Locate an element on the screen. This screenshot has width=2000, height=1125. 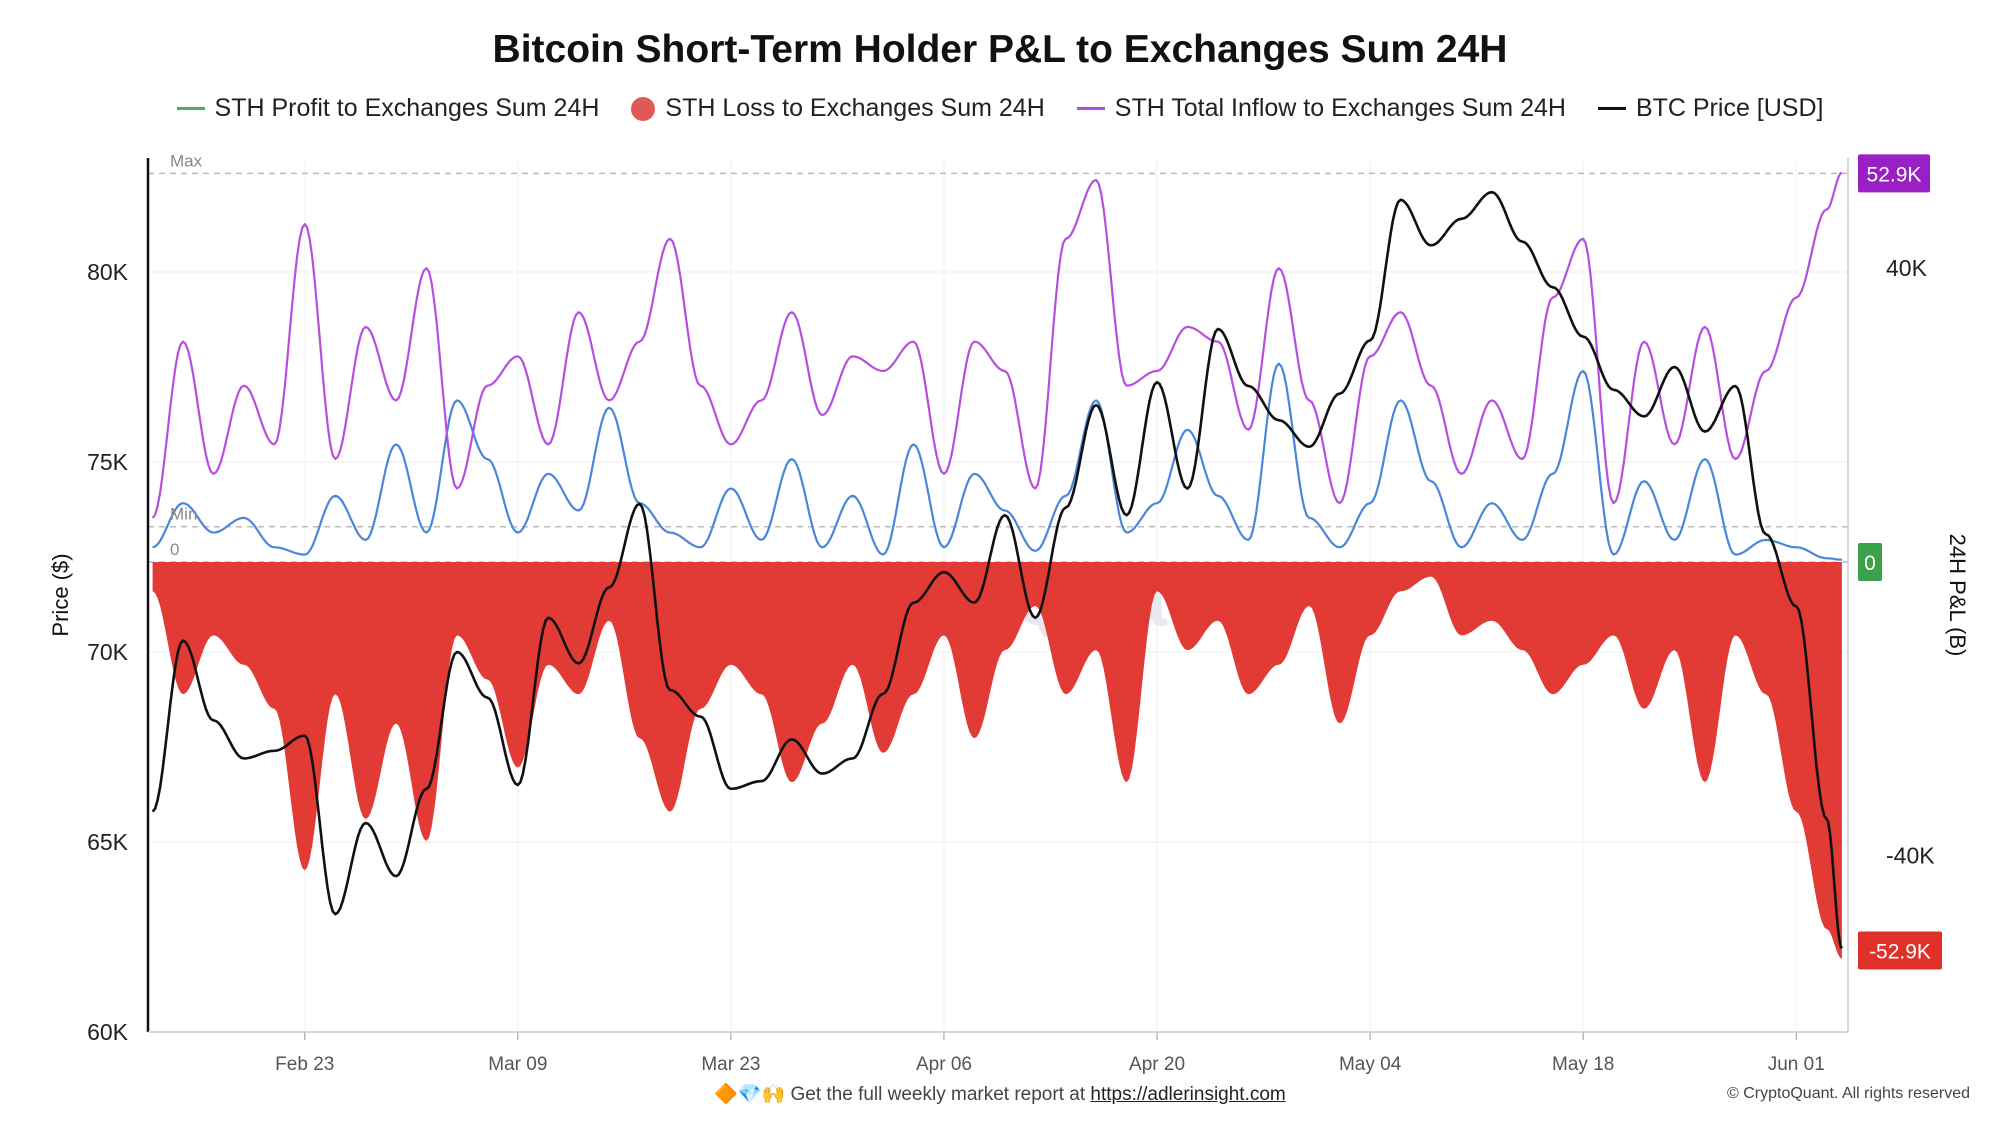
legend-label-sth-profit: STH Profit to Exchanges Sum 24H is located at coordinates (407, 108).